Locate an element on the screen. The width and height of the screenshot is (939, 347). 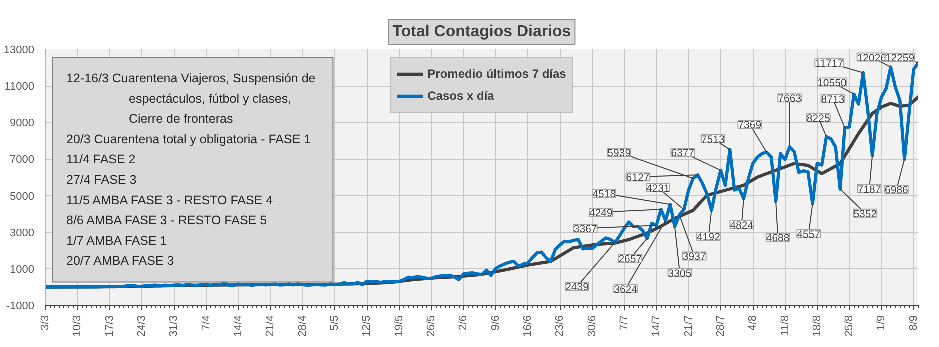
chart-title: Total Contagios Diarios is located at coordinates (482, 32).